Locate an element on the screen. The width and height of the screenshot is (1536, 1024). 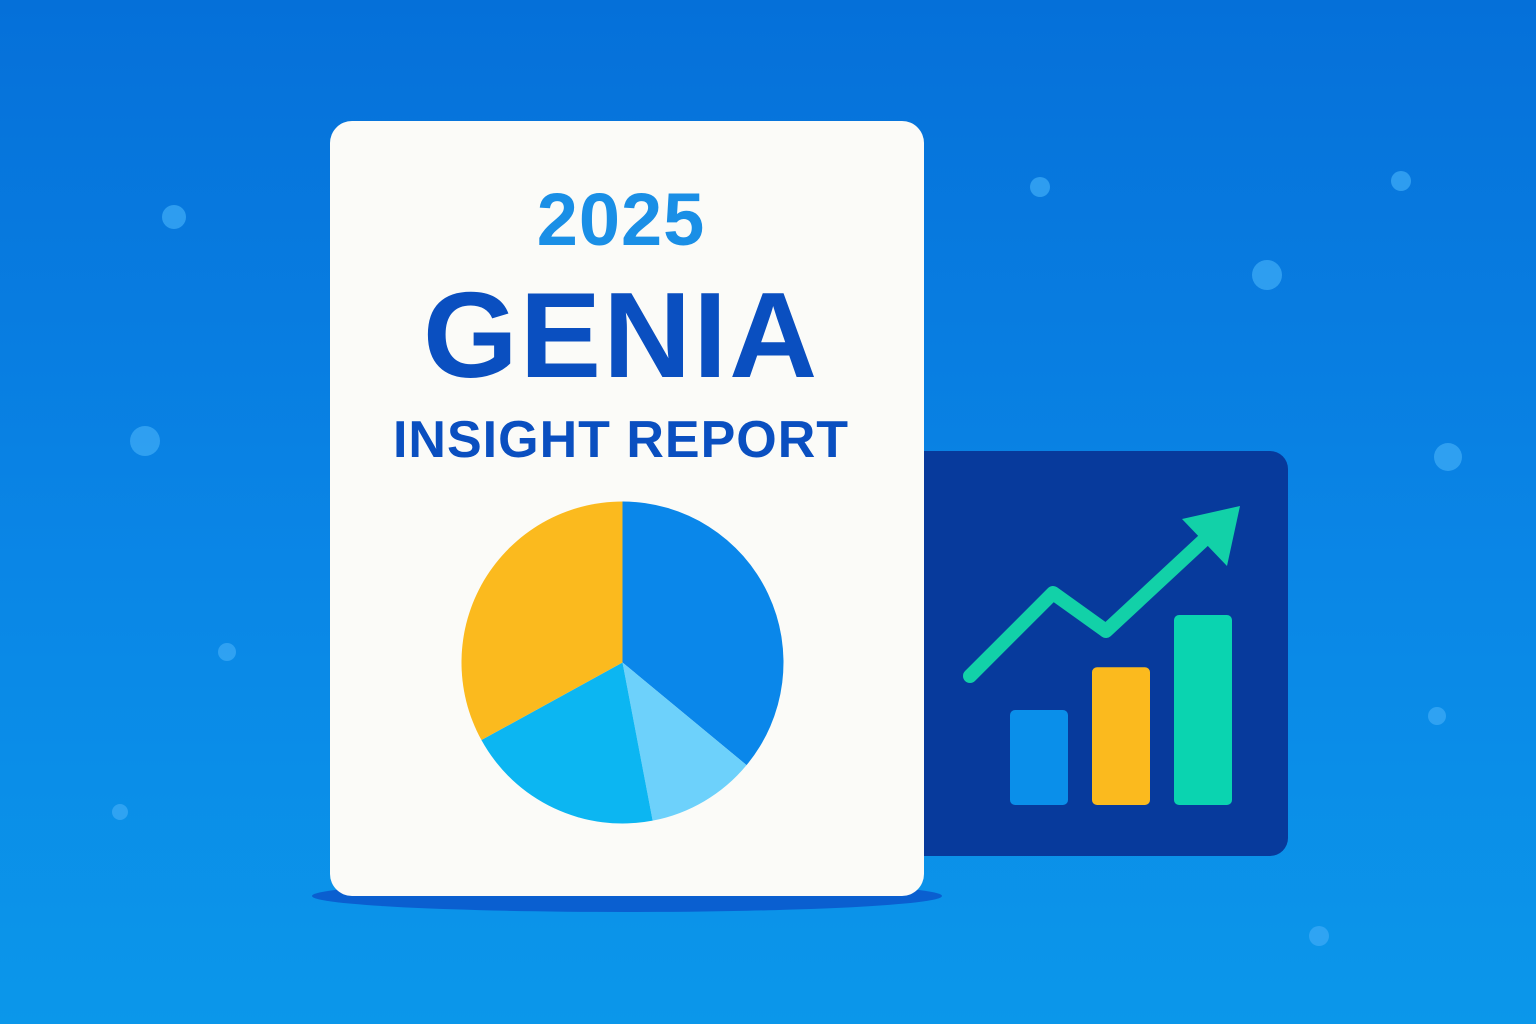
trend-up-arrow-icon is located at coordinates (1211, 536).